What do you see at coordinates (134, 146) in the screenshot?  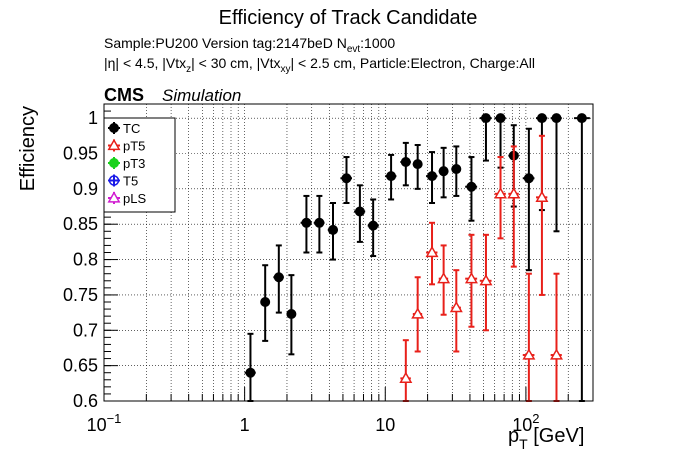 I see `legend-label: pT5` at bounding box center [134, 146].